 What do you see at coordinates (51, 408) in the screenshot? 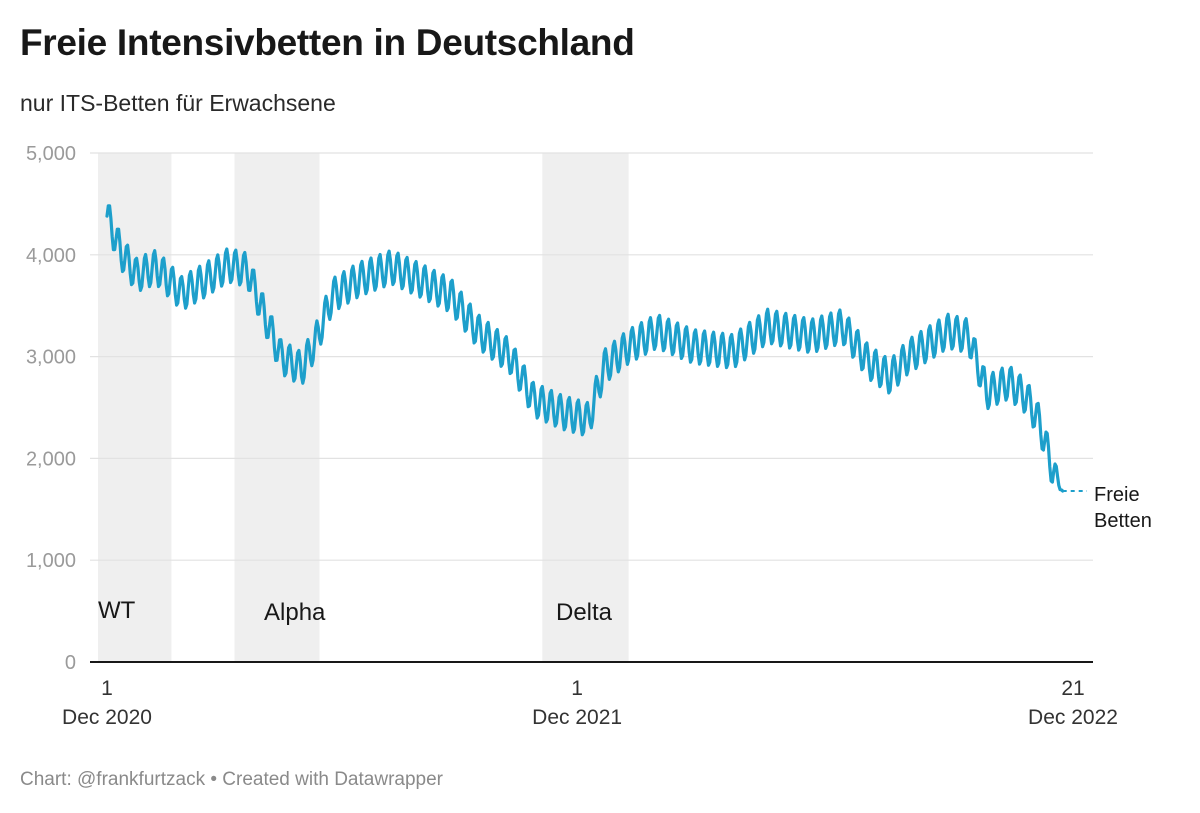
I see `y-axis-ticks: 0 1,000 2,000 3,000 4,000 5,000` at bounding box center [51, 408].